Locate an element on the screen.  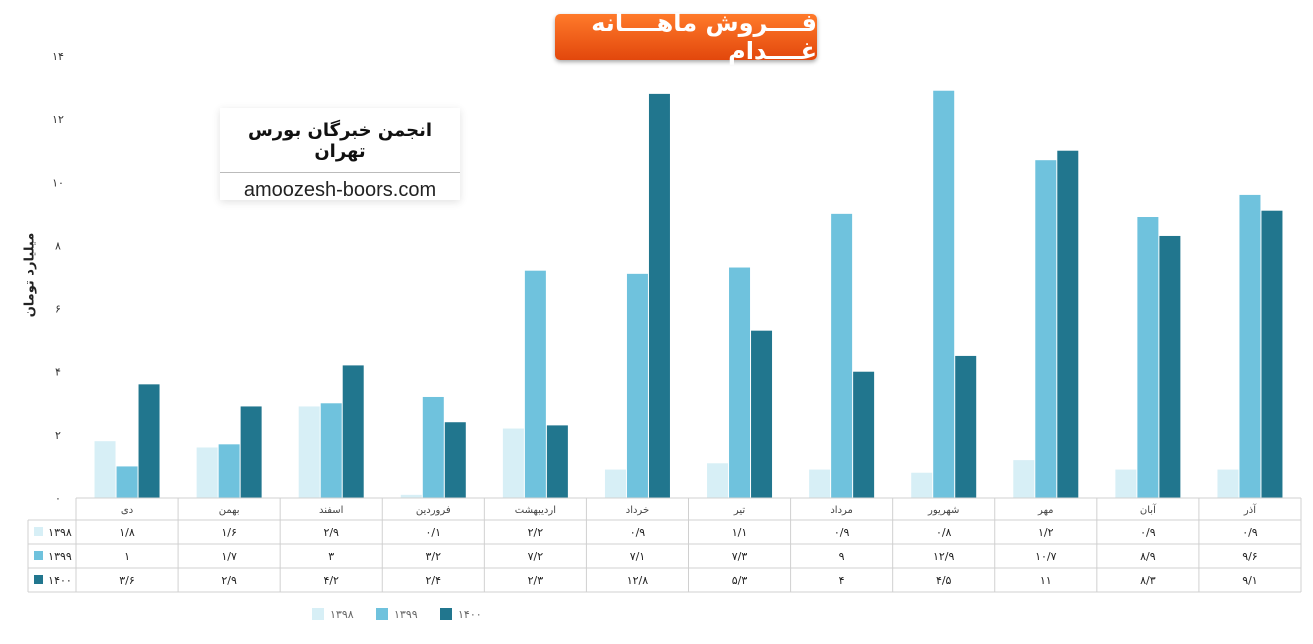
data-label: ۳/۲ is located at coordinates (434, 556).